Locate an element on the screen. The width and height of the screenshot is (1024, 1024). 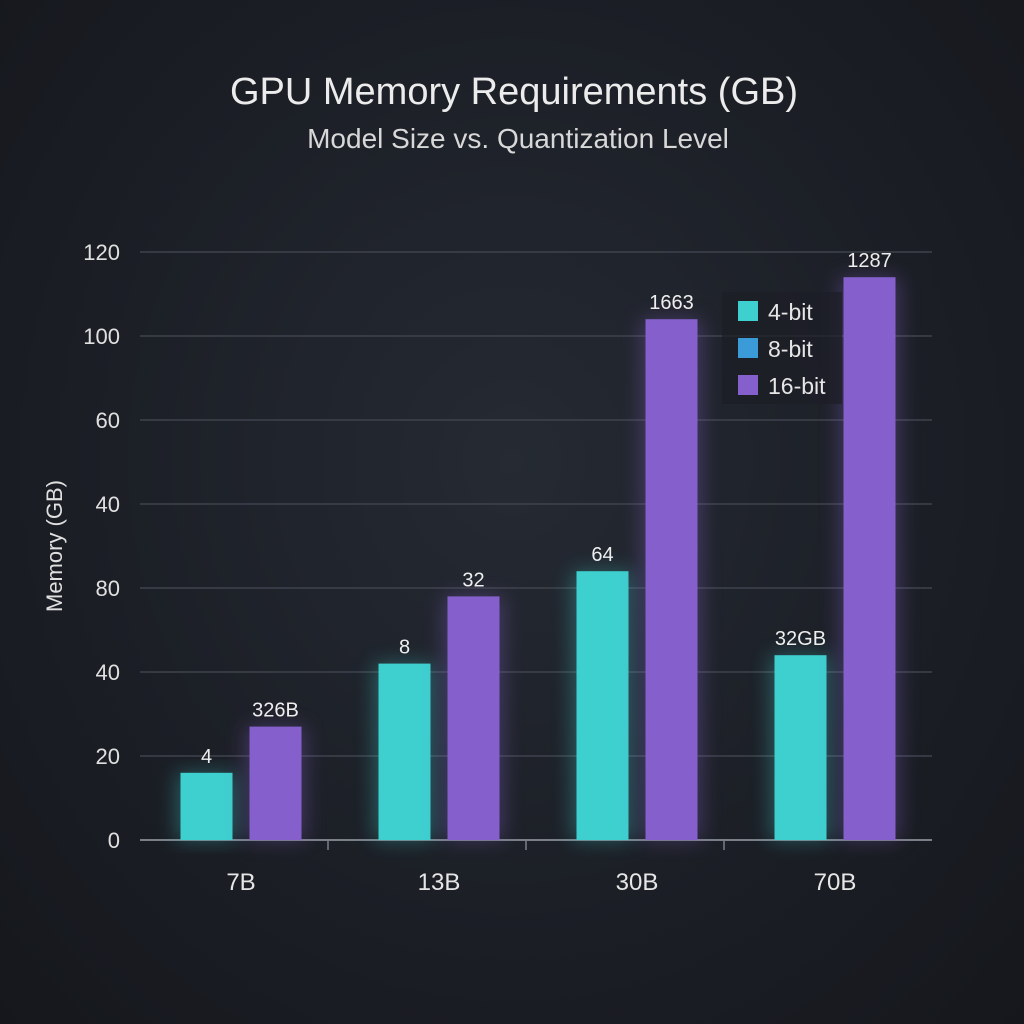
data-label: 32 is located at coordinates (473, 580).